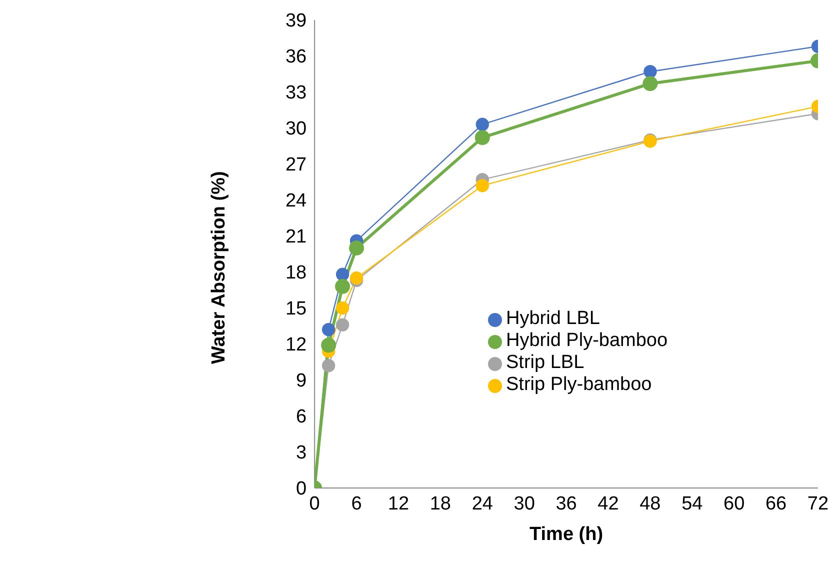  Describe the element at coordinates (545, 362) in the screenshot. I see `legend-label: Strip LBL` at that location.